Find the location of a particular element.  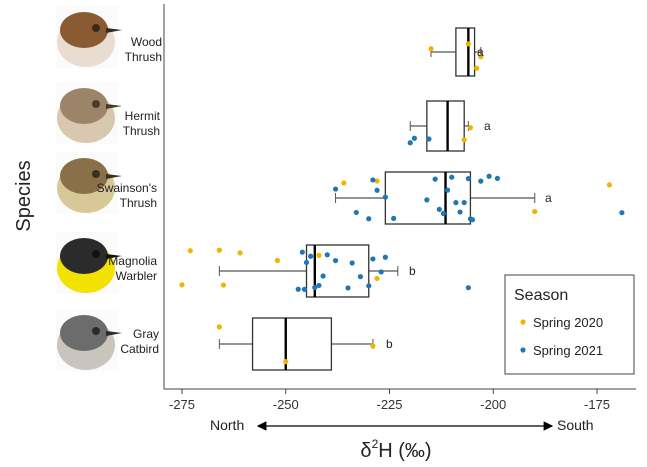

x-axis-title-sup: 2 is located at coordinates (375, 444).